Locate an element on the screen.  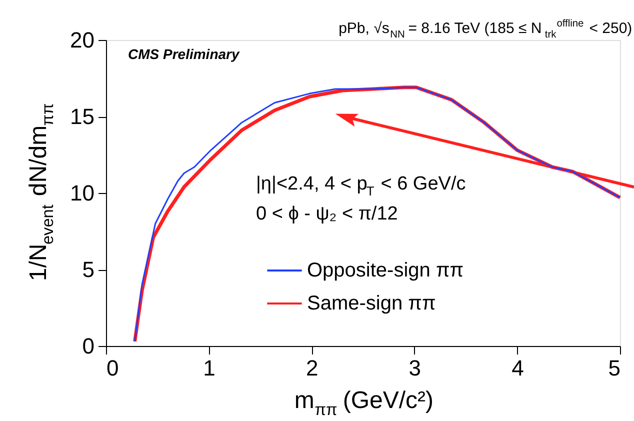
y-axis-title: 1/Nevent dN/dmππ is located at coordinates (41, 192).